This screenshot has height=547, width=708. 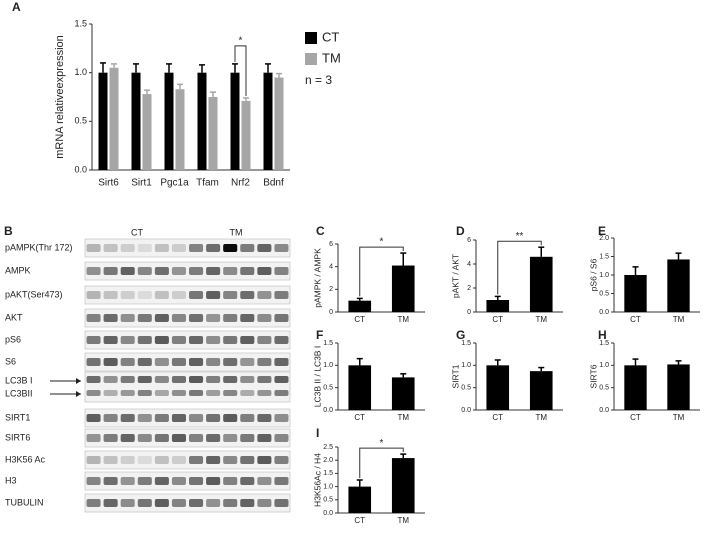 What do you see at coordinates (13, 339) in the screenshot?
I see `blot-row-label: pS6` at bounding box center [13, 339].